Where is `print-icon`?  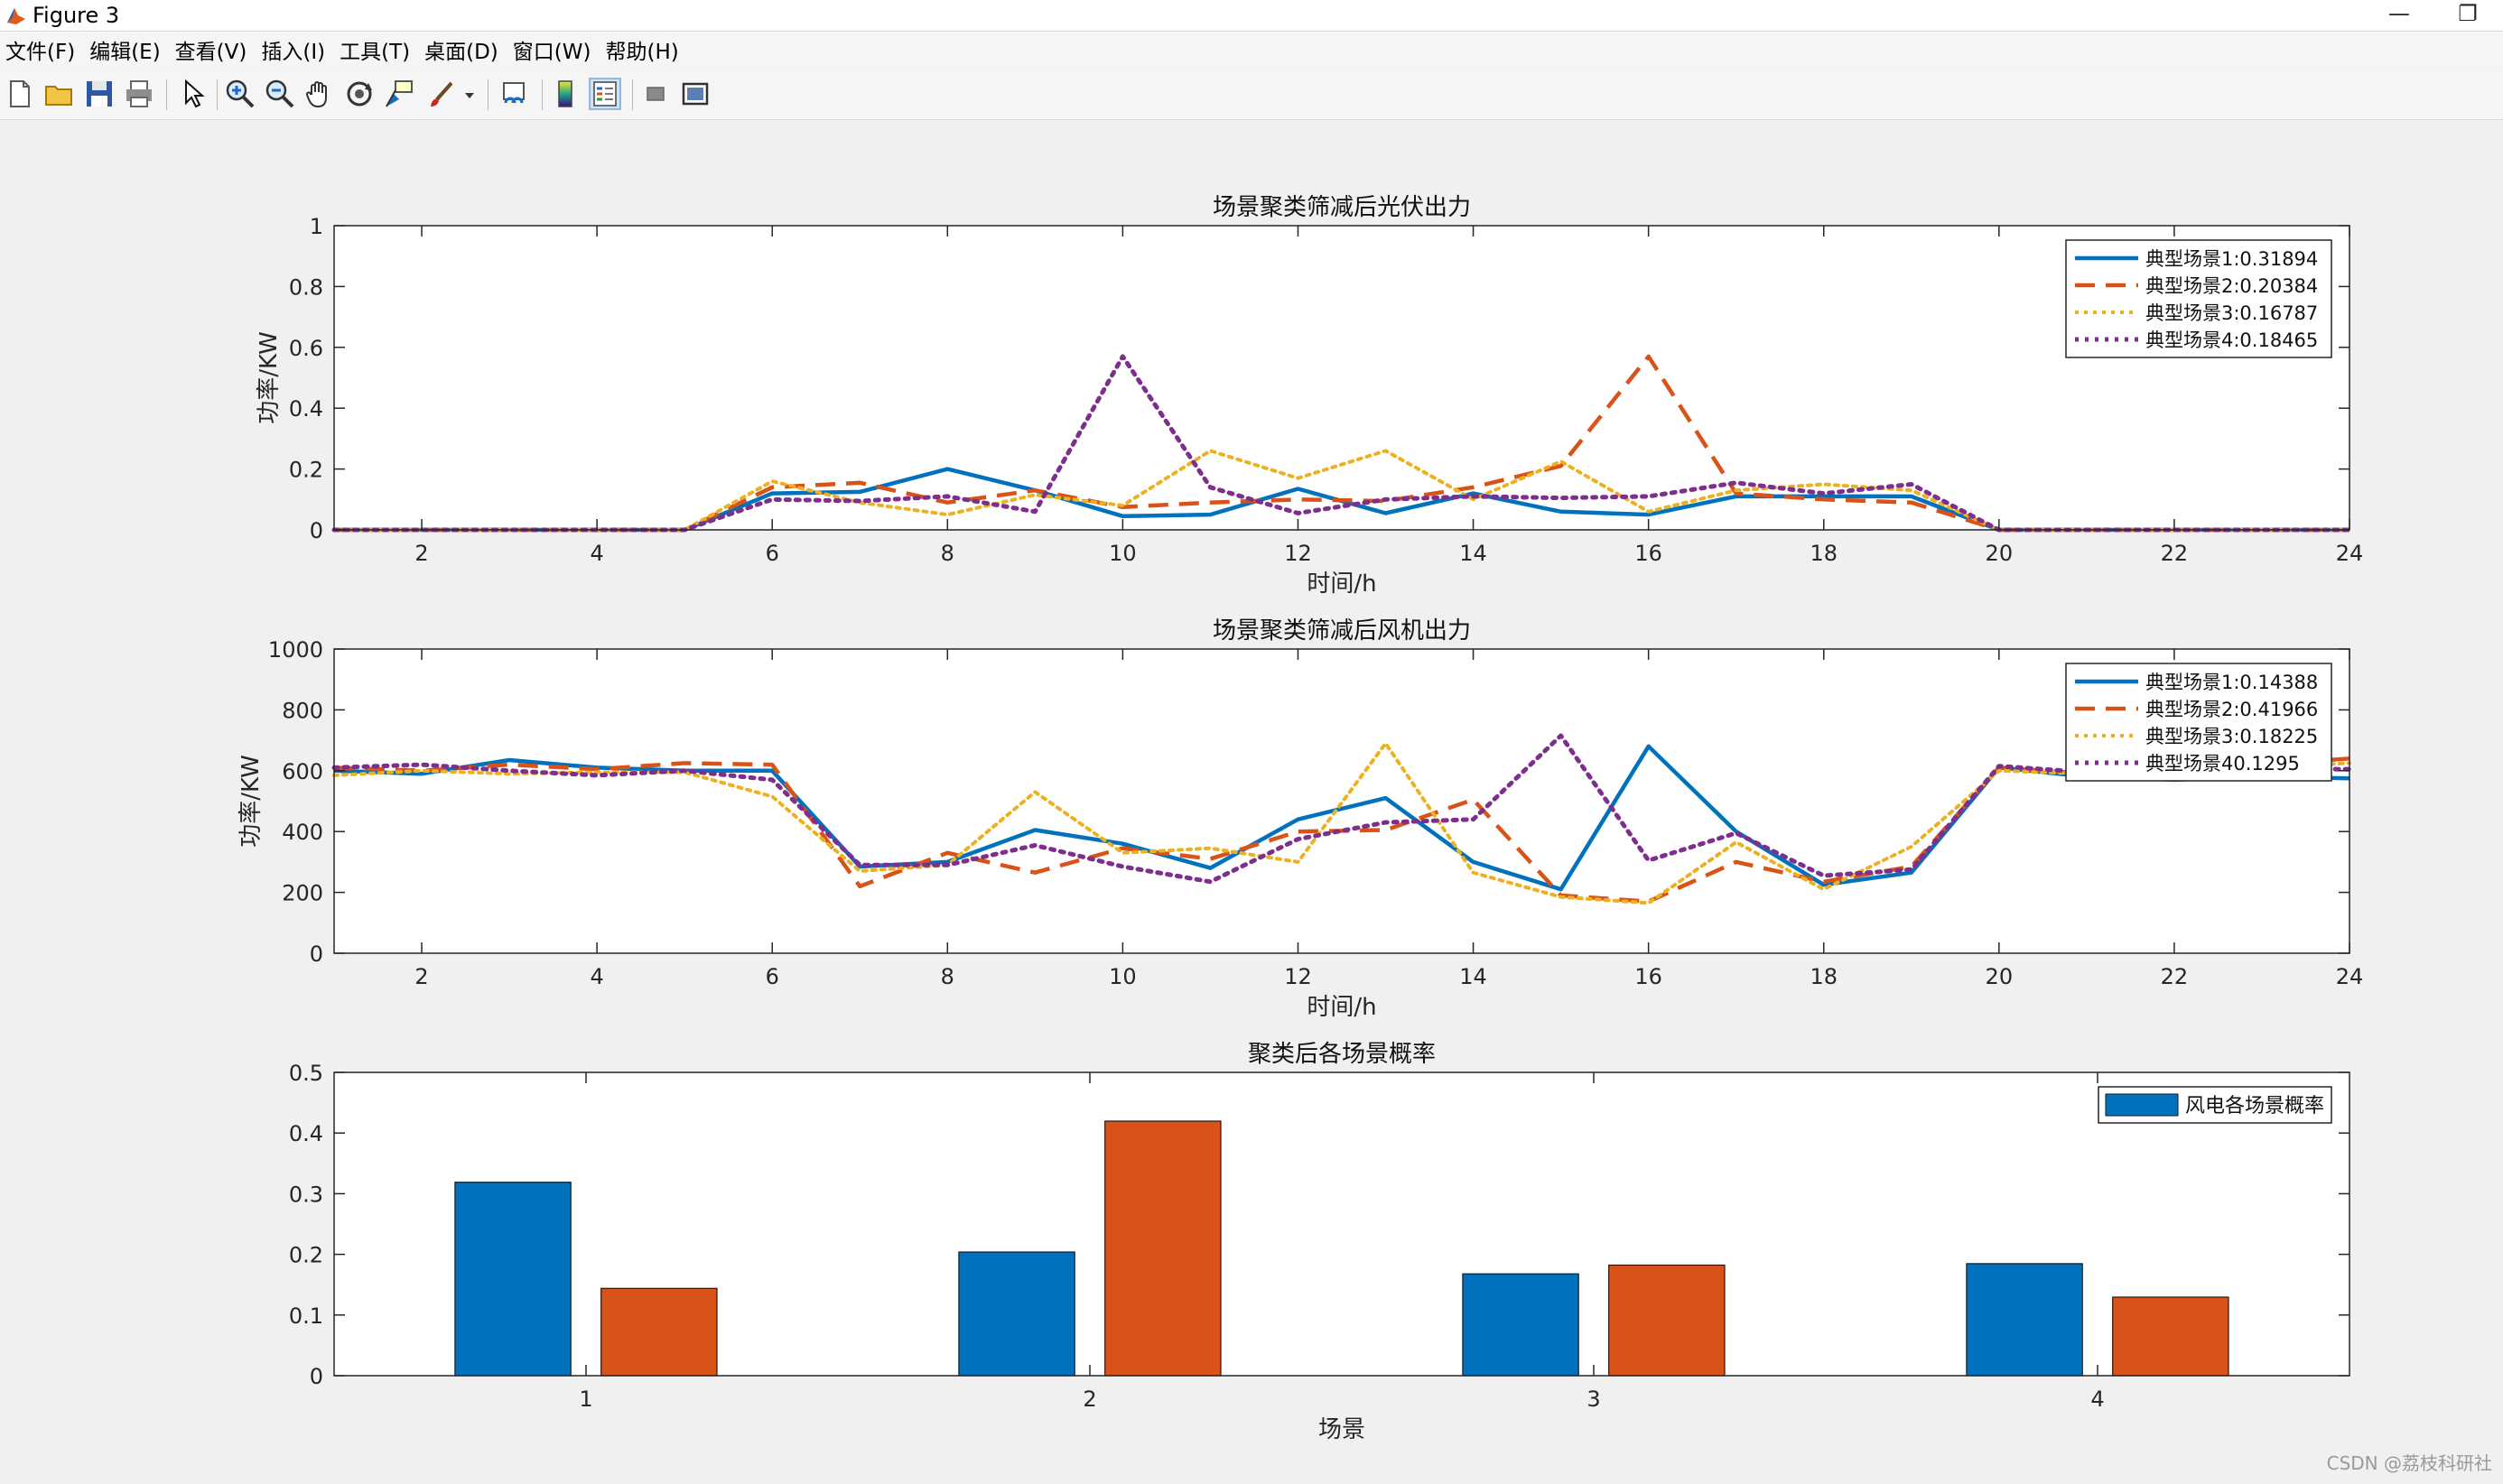
print-icon is located at coordinates (139, 94).